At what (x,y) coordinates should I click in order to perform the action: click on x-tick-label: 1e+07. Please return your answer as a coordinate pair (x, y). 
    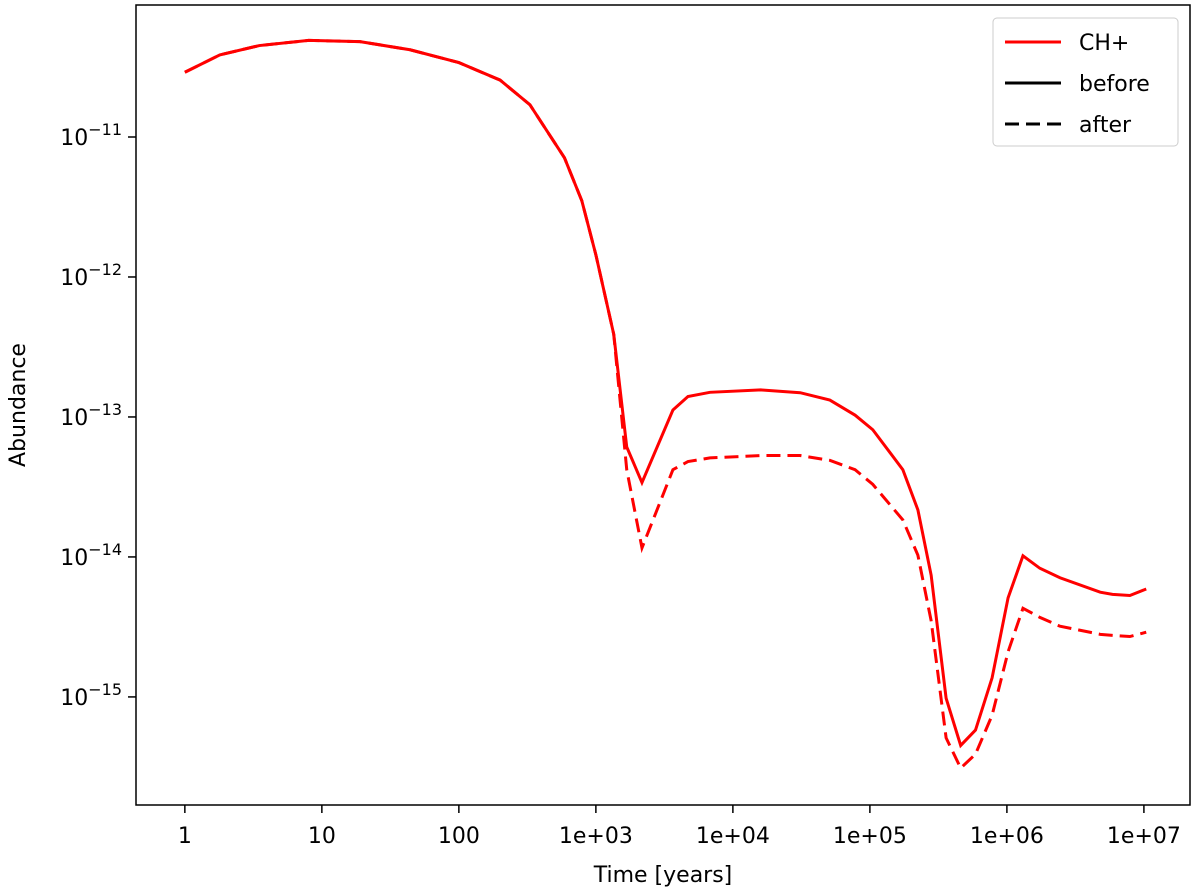
    Looking at the image, I should click on (1144, 836).